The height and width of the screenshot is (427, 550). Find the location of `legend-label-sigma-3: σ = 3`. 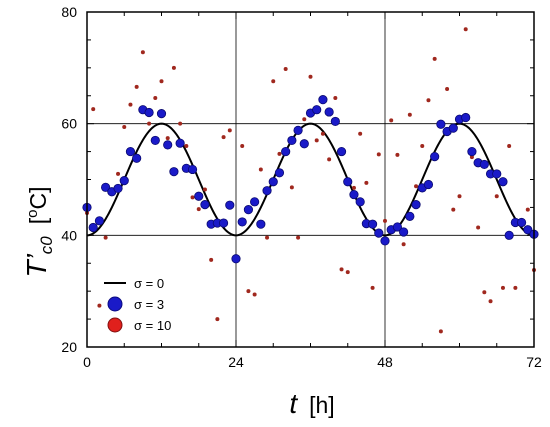

legend-label-sigma-3: σ = 3 is located at coordinates (149, 304).